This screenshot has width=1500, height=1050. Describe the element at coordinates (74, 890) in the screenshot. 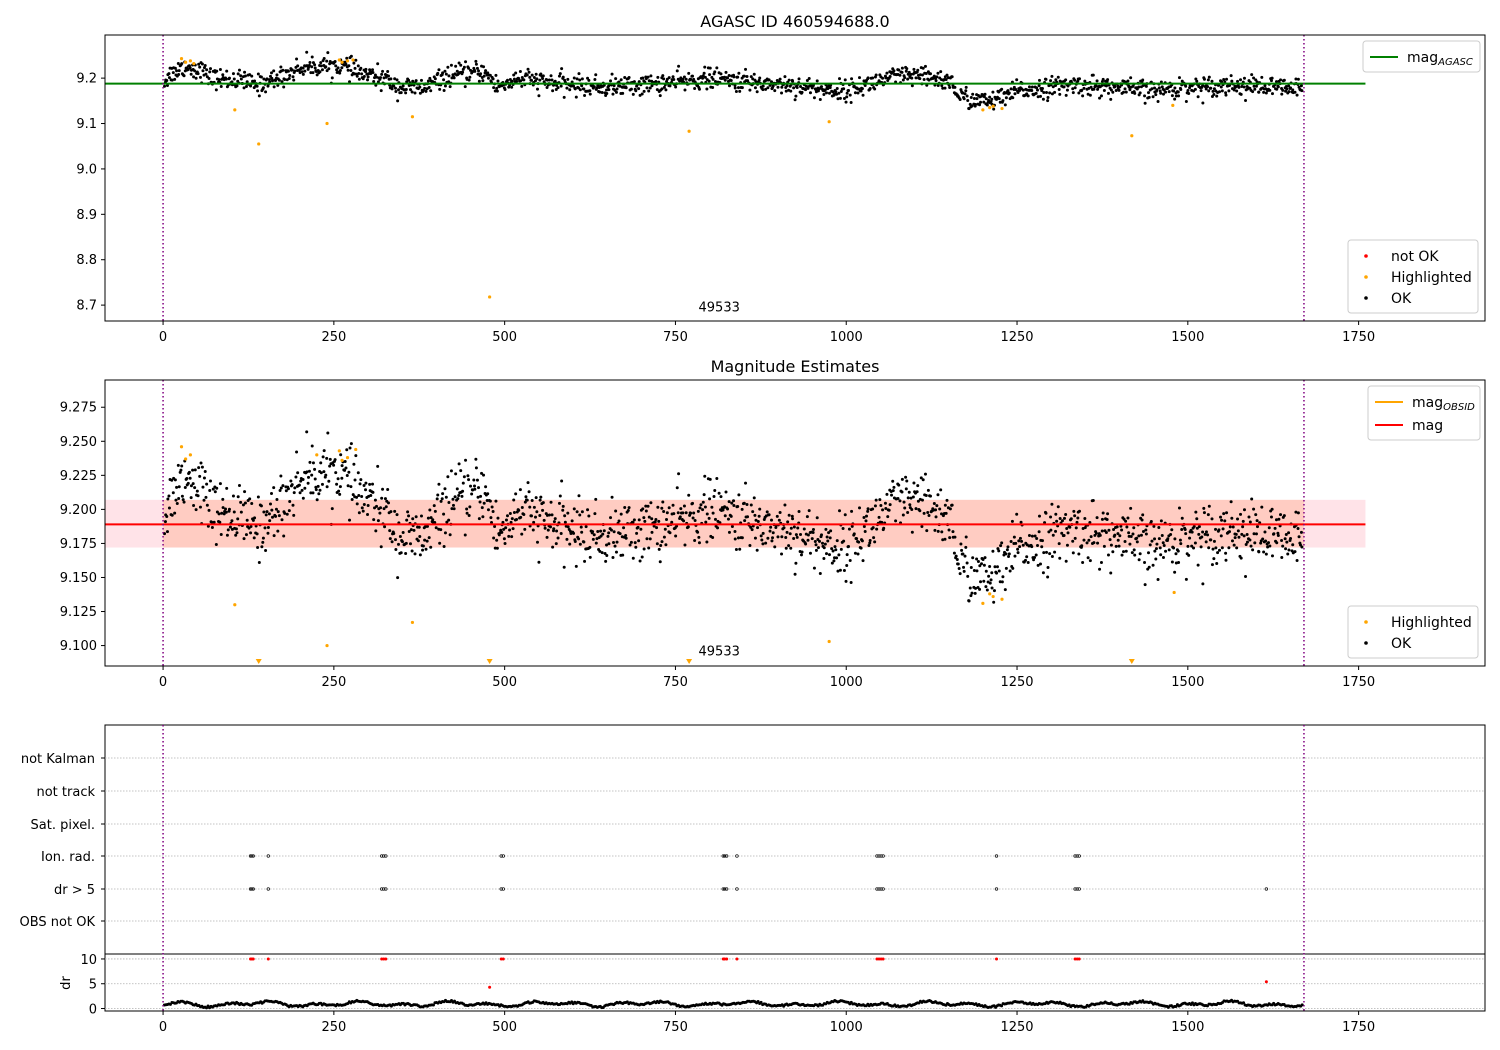

I see `flag-category-label: dr > 5` at that location.